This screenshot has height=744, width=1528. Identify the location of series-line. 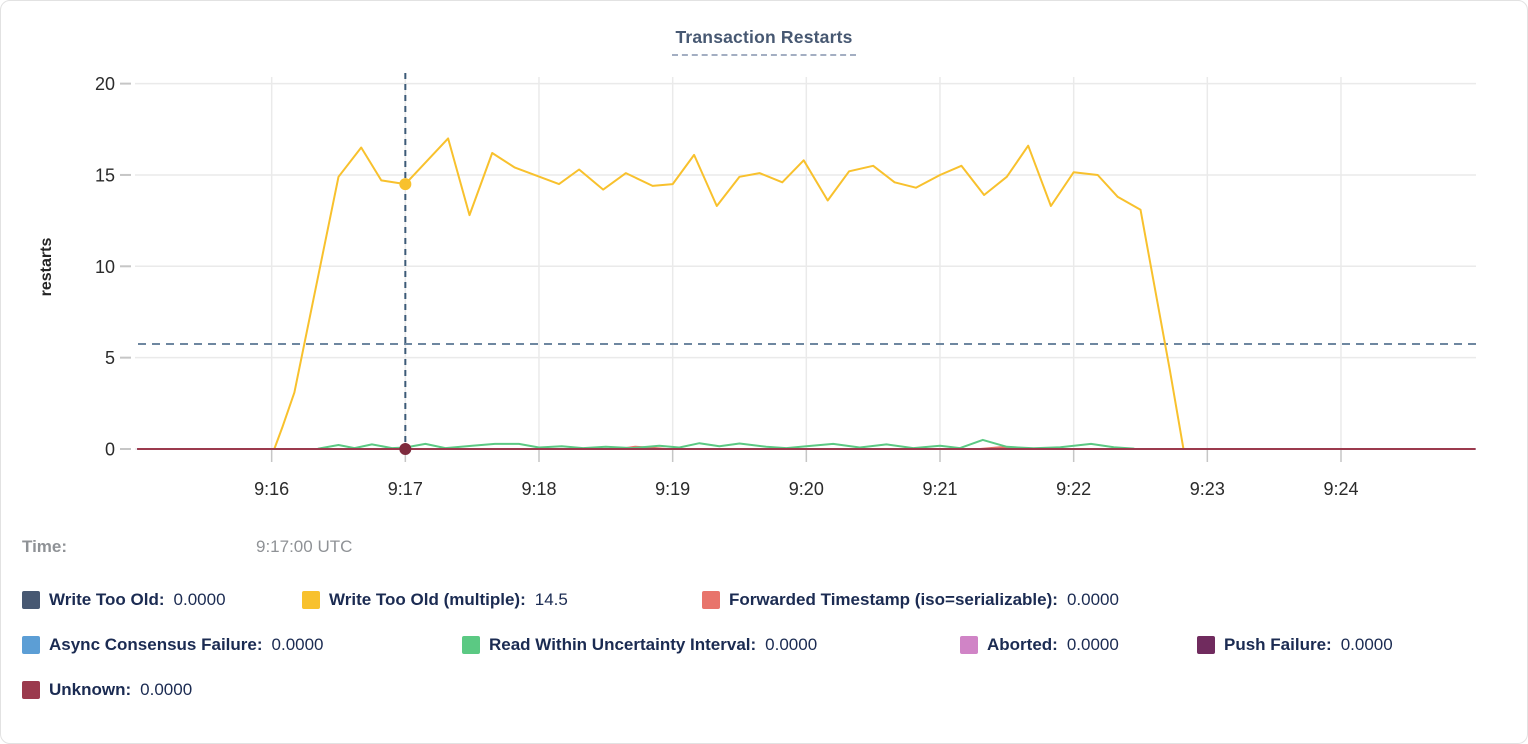
(726, 444).